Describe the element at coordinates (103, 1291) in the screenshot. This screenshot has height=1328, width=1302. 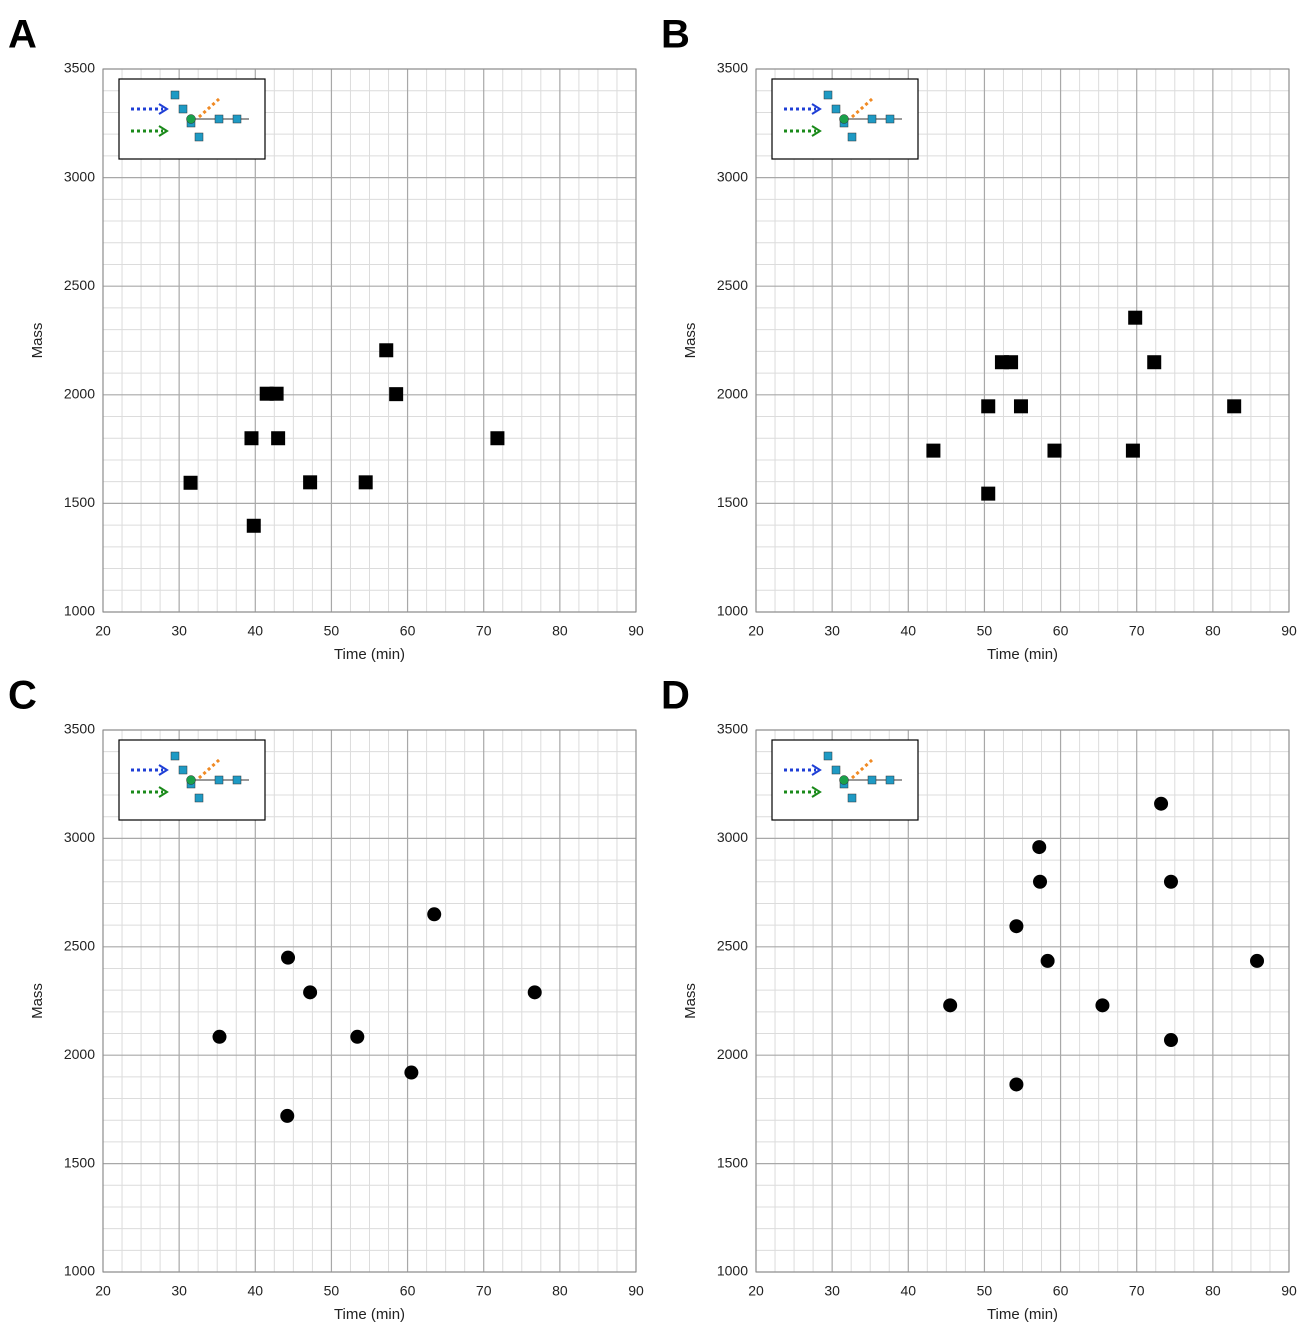
I see `x-tick-label: 20` at that location.